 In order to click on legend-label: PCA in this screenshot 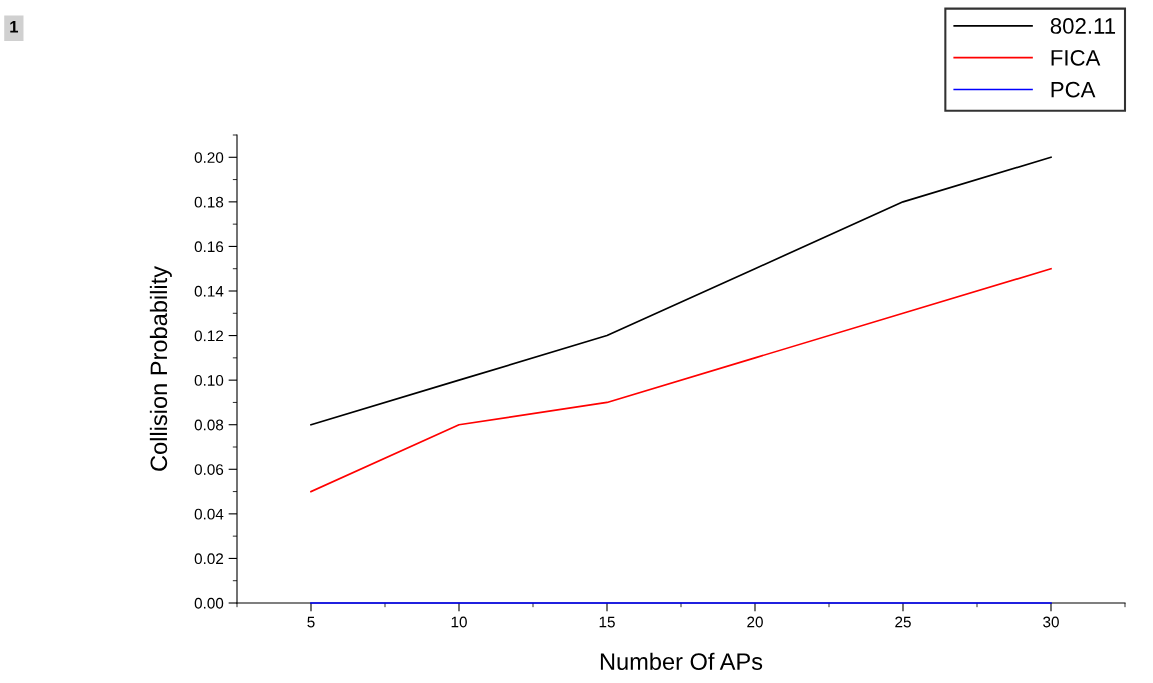, I will do `click(1073, 89)`.